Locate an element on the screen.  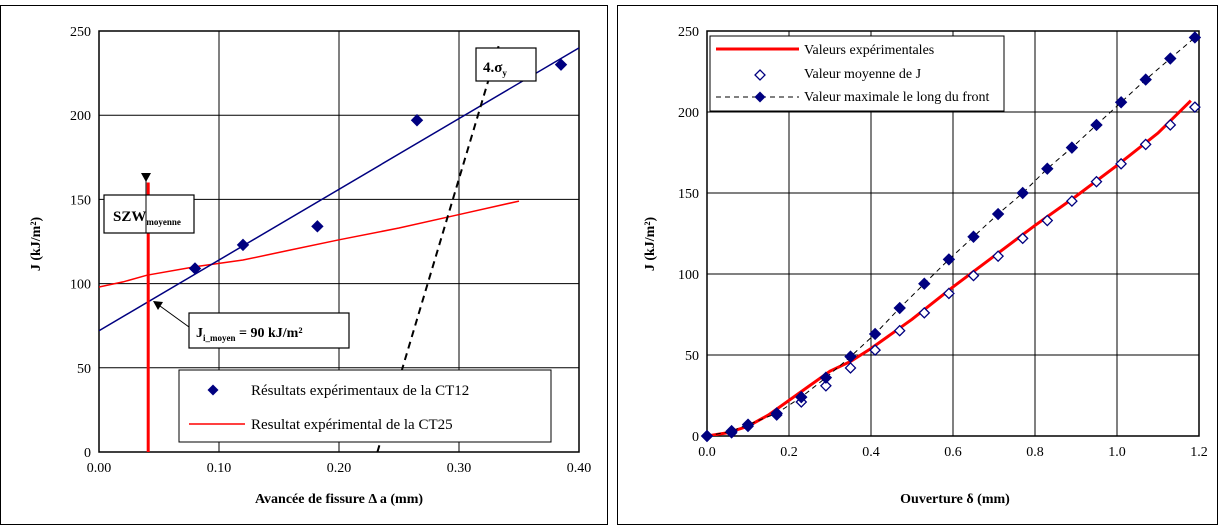
series-dashed-line is located at coordinates (438, 248).